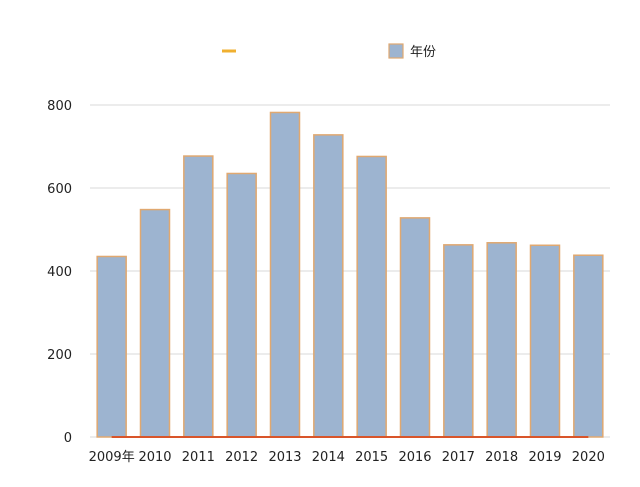  Describe the element at coordinates (396, 51) in the screenshot. I see `legend-bar-swatch` at that location.